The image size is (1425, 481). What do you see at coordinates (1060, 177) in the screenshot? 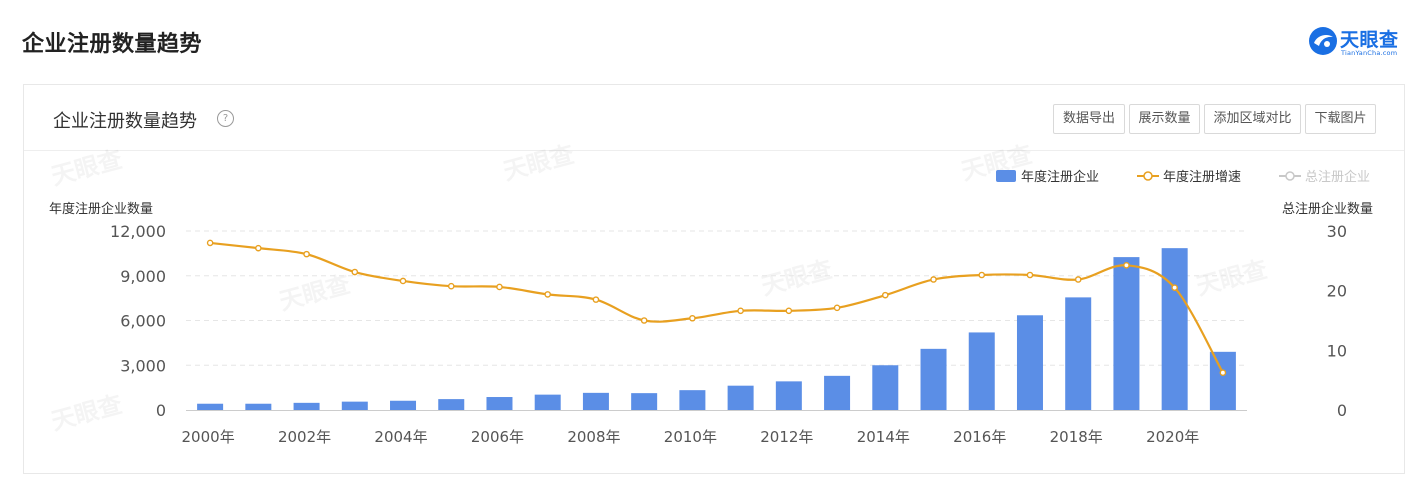
I see `legend-bar-label: 年度注册企业` at bounding box center [1060, 177].